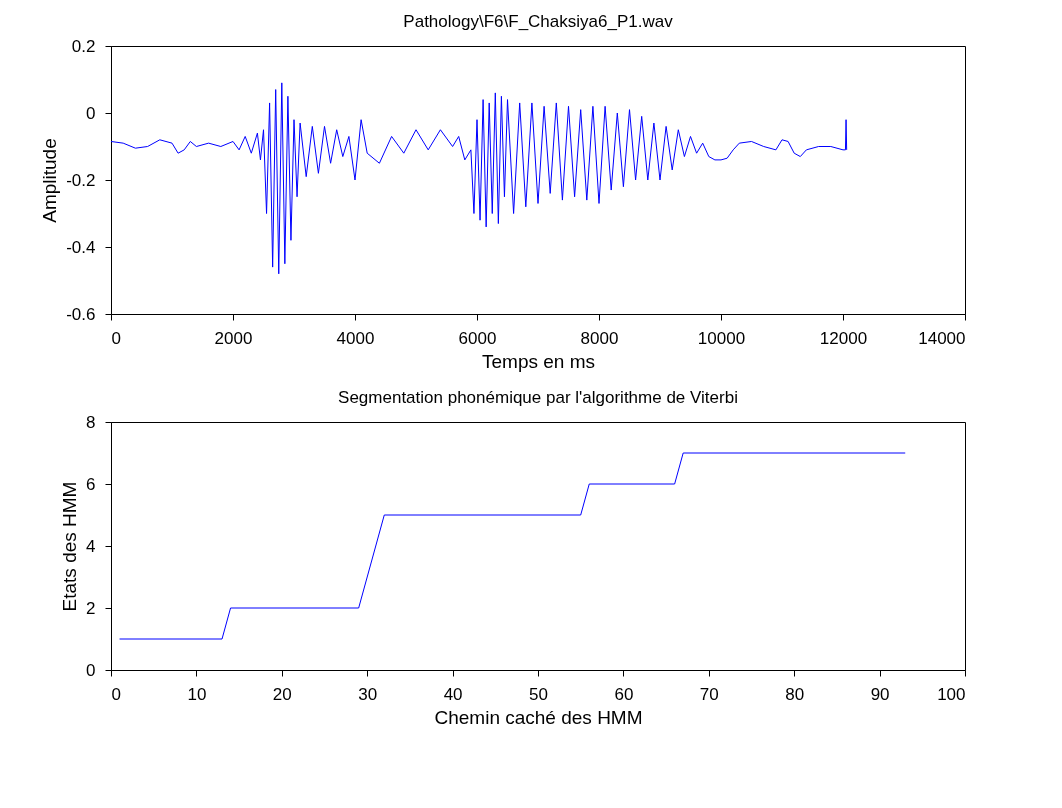 This screenshot has height=808, width=1062. I want to click on x-tick-label: 14000, so click(942, 338).